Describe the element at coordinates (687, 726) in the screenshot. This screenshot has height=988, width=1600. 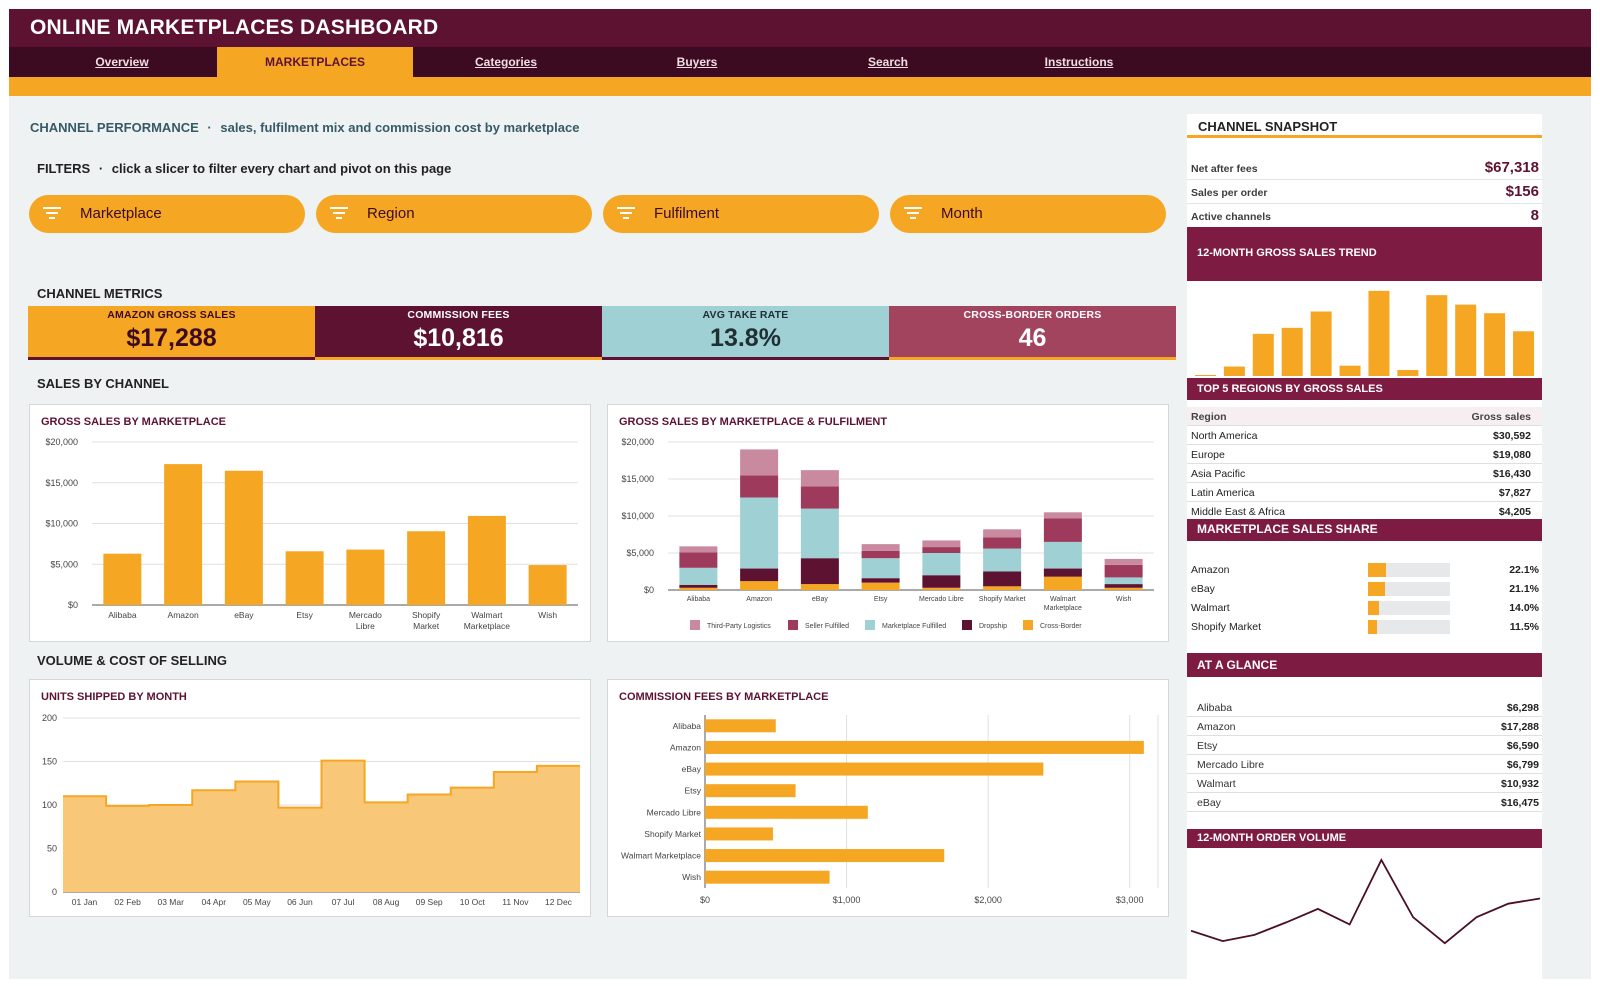
I see `y-tick-label: Alibaba` at that location.